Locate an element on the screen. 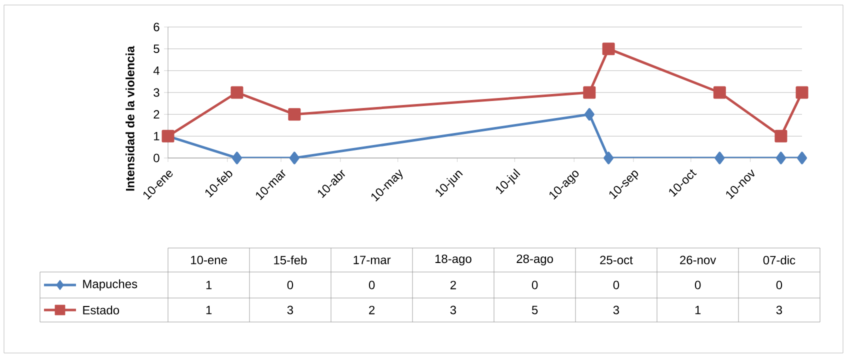 Image resolution: width=848 pixels, height=358 pixels. legend-label: Mapuches is located at coordinates (110, 285).